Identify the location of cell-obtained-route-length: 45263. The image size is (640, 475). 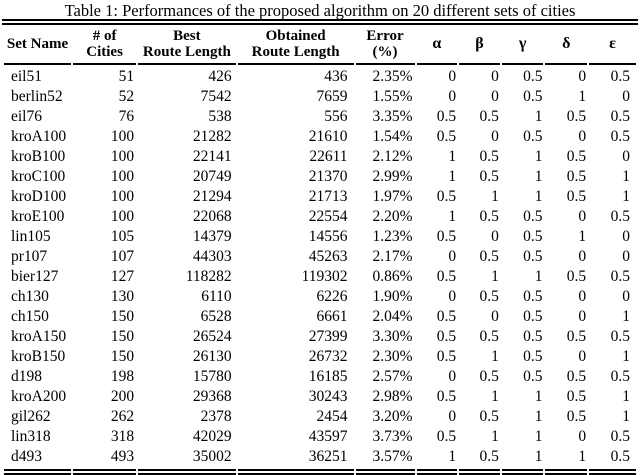
(328, 256).